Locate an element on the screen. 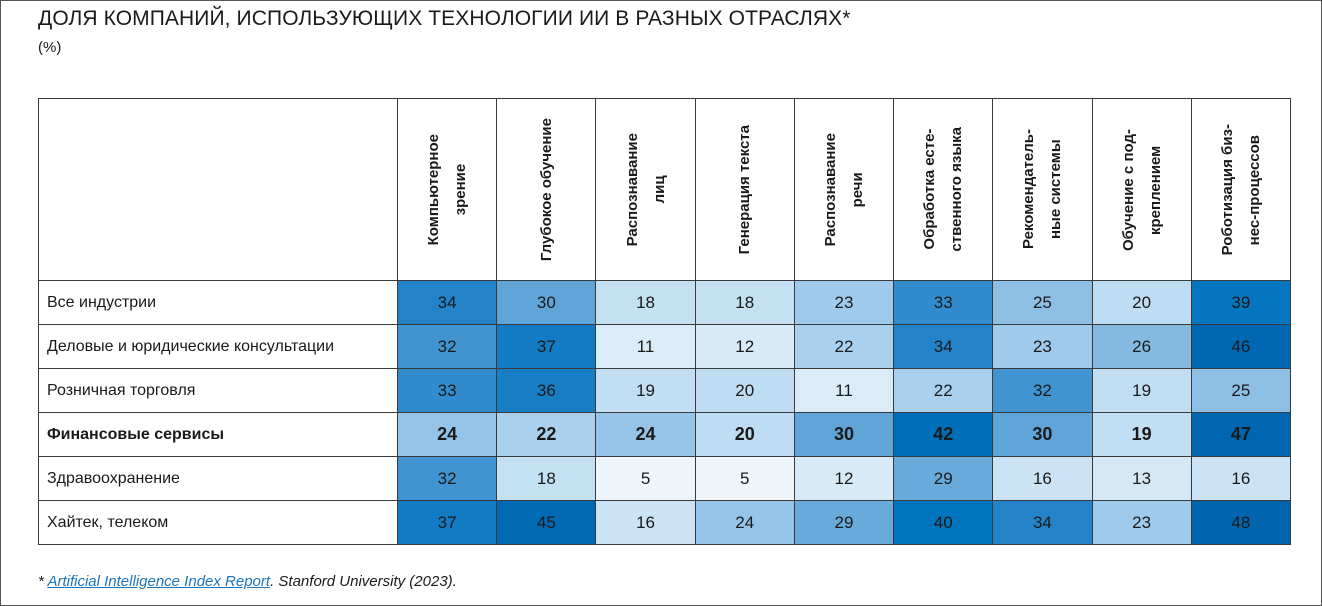  heatmap-cell: 47 is located at coordinates (1241, 434).